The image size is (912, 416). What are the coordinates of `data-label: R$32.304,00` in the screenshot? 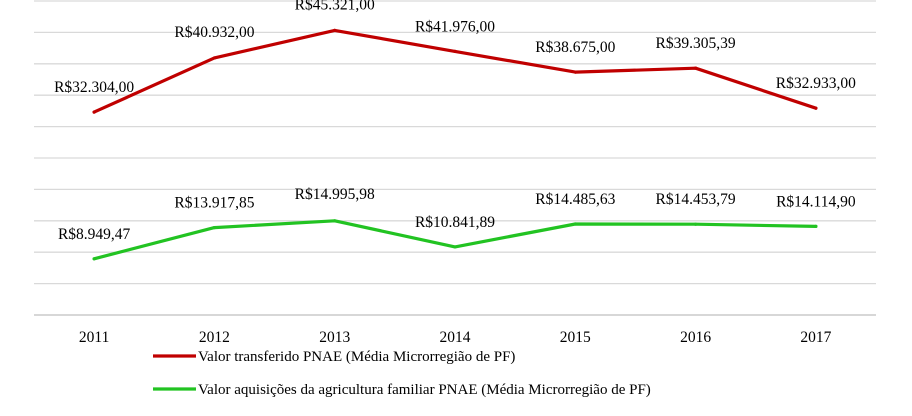 It's located at (94, 87).